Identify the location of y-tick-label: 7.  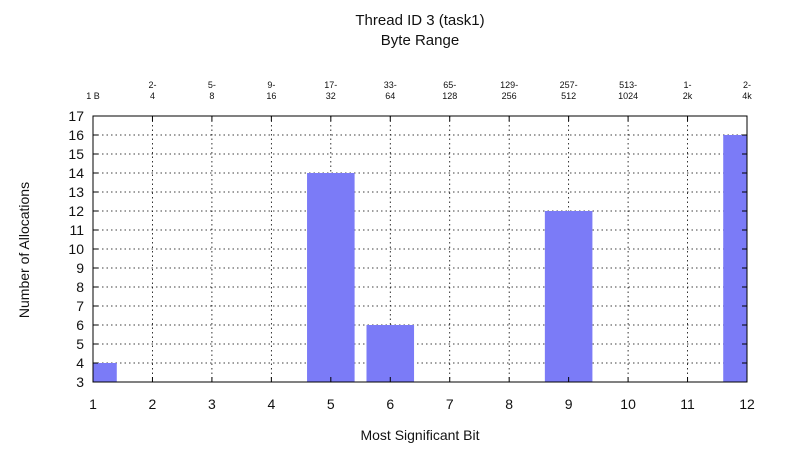
(80, 306).